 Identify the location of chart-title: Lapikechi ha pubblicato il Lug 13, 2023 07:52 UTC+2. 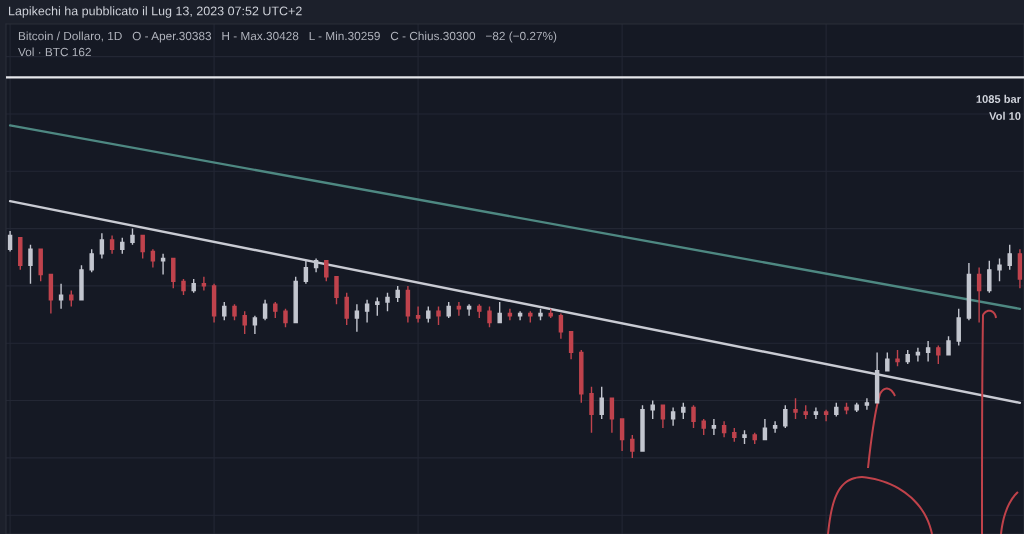
(155, 12).